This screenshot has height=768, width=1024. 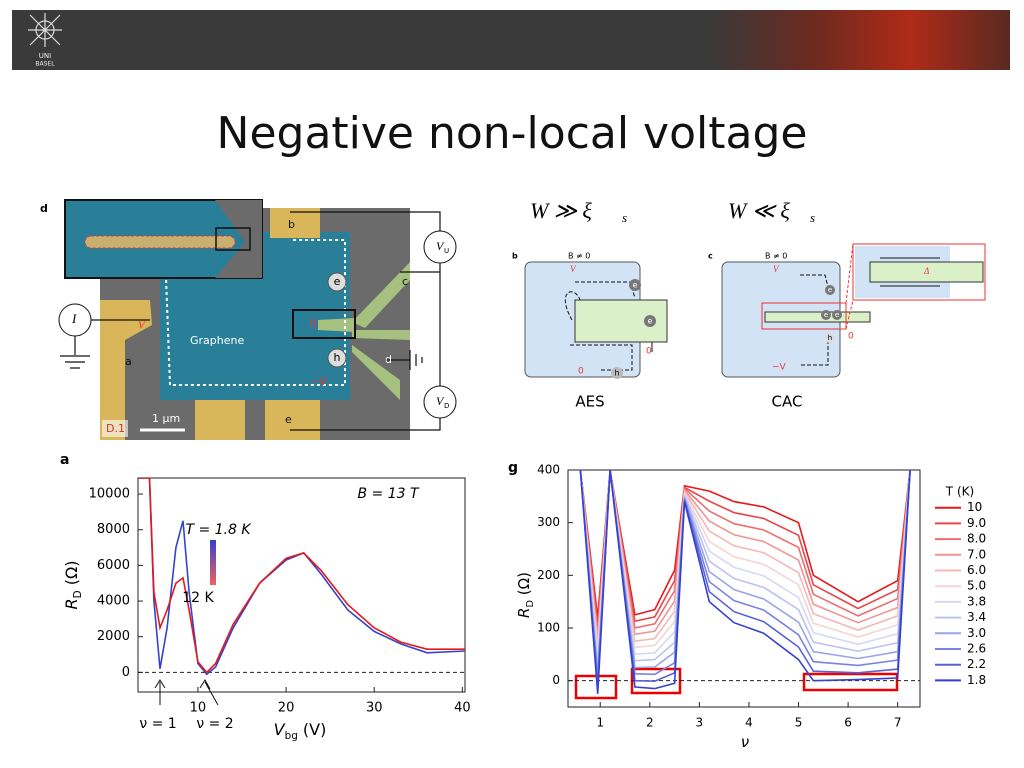 What do you see at coordinates (548, 575) in the screenshot?
I see `y-tick-label: 200` at bounding box center [548, 575].